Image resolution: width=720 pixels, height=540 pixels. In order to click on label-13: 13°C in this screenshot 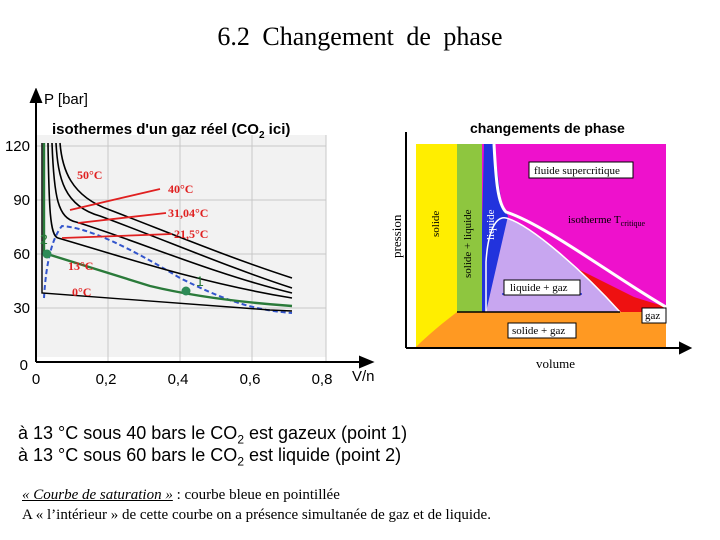, I will do `click(80, 266)`.